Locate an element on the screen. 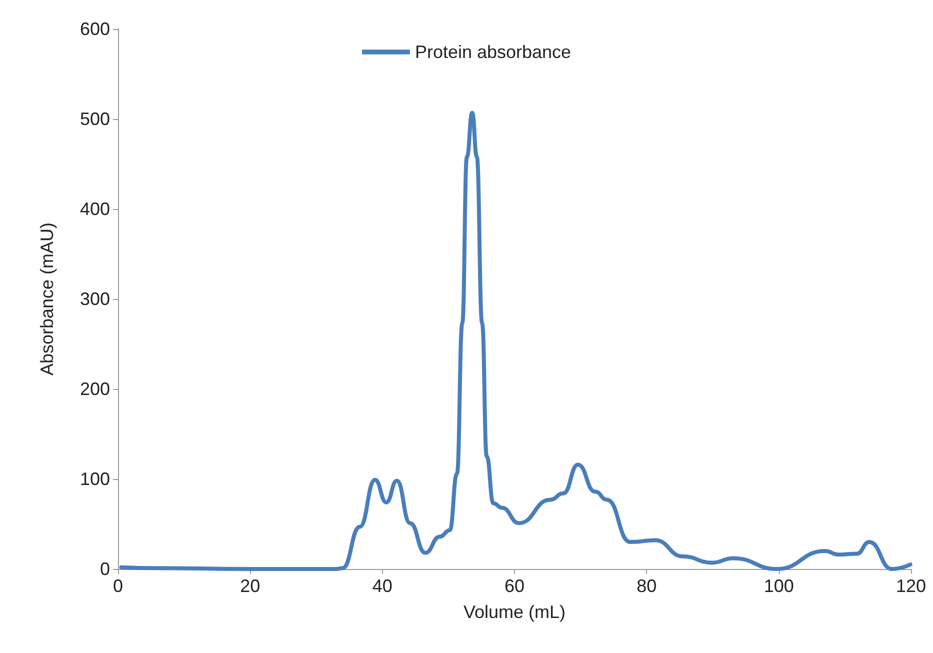 The image size is (933, 653). y-axis-title: Absorbance (mAU) is located at coordinates (47, 299).